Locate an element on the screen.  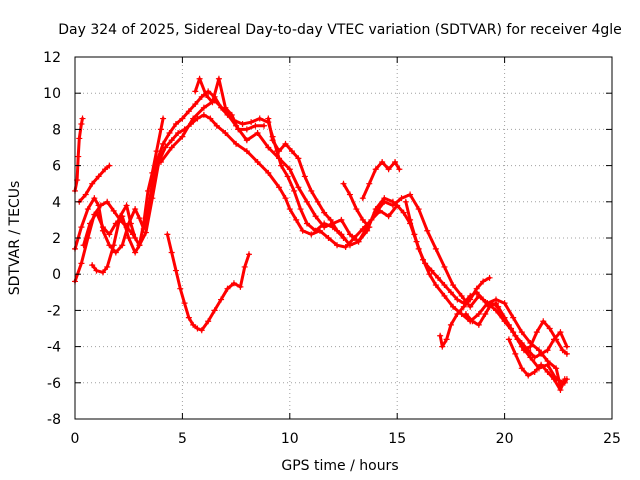
y-tick-label: -6 is located at coordinates (54, 384).